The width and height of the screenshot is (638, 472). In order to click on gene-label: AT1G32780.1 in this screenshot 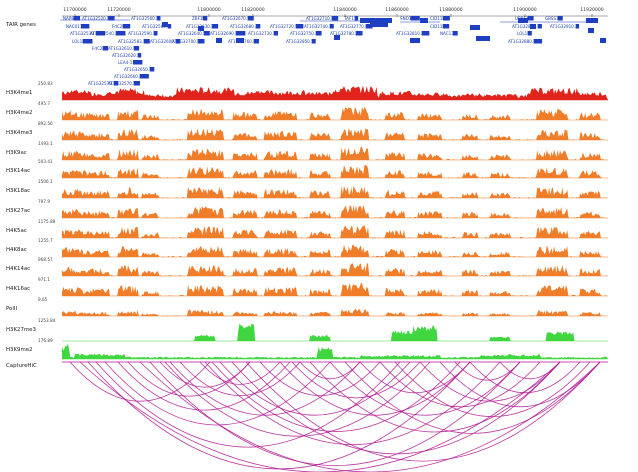, I will do `click(344, 33)`.